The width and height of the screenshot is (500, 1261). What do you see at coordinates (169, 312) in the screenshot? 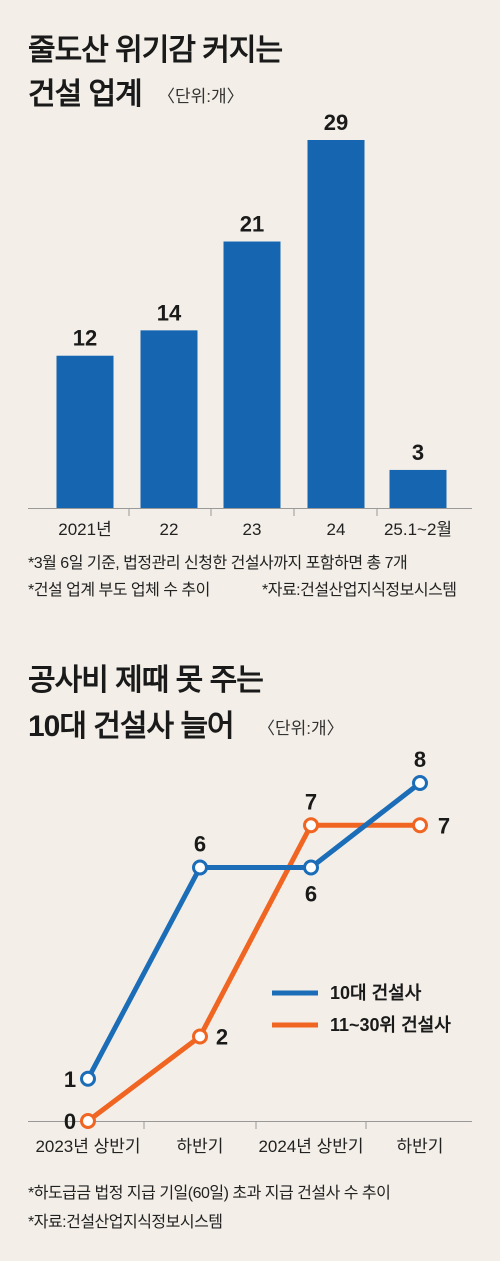
I see `bar-value-label: 14` at bounding box center [169, 312].